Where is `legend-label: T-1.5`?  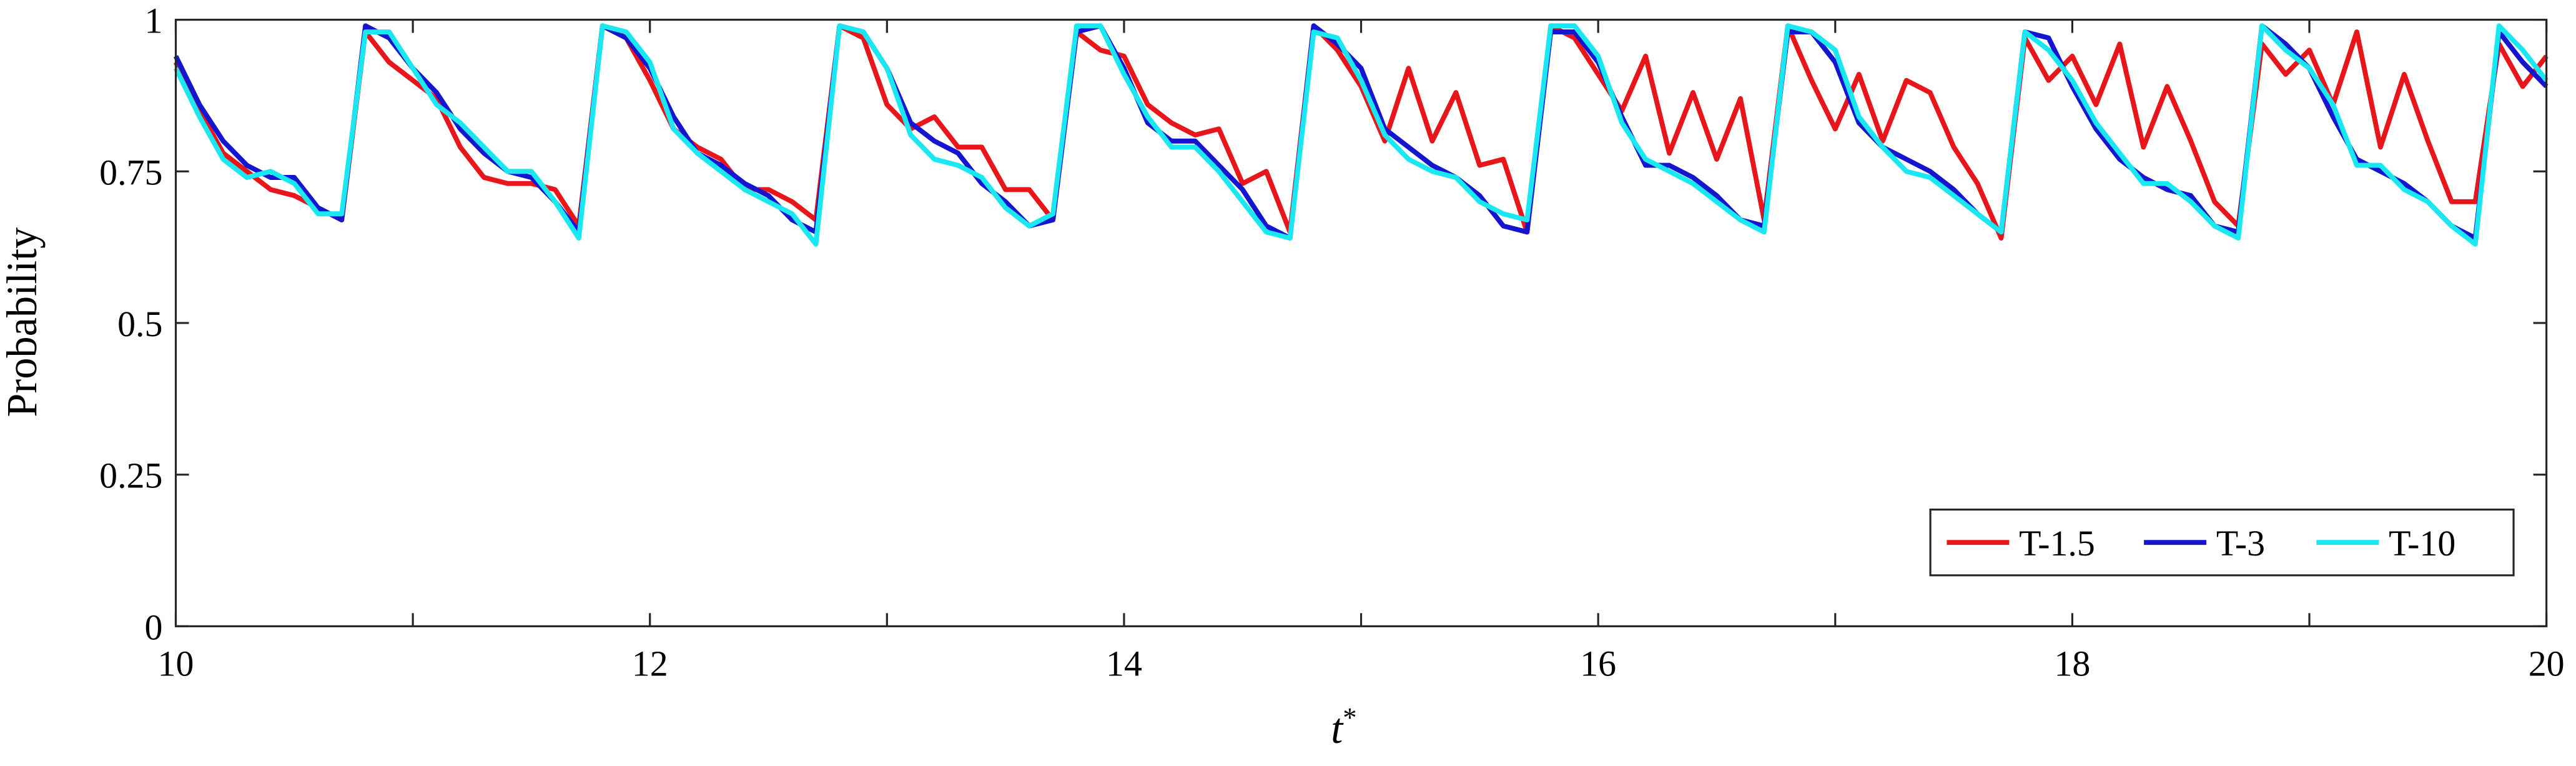 legend-label: T-1.5 is located at coordinates (2057, 543).